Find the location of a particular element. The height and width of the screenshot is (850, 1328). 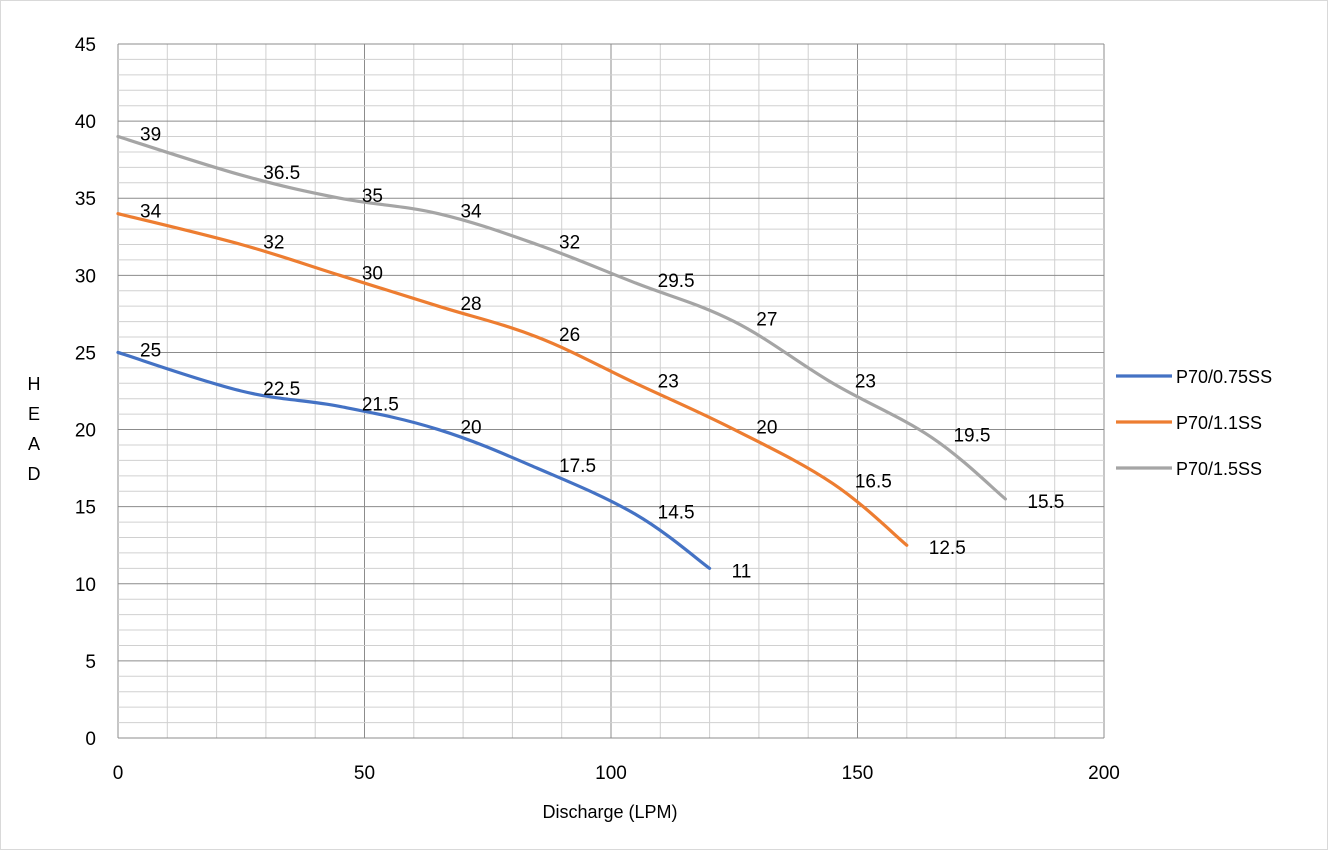

data-label: 17.5 is located at coordinates (577, 466).